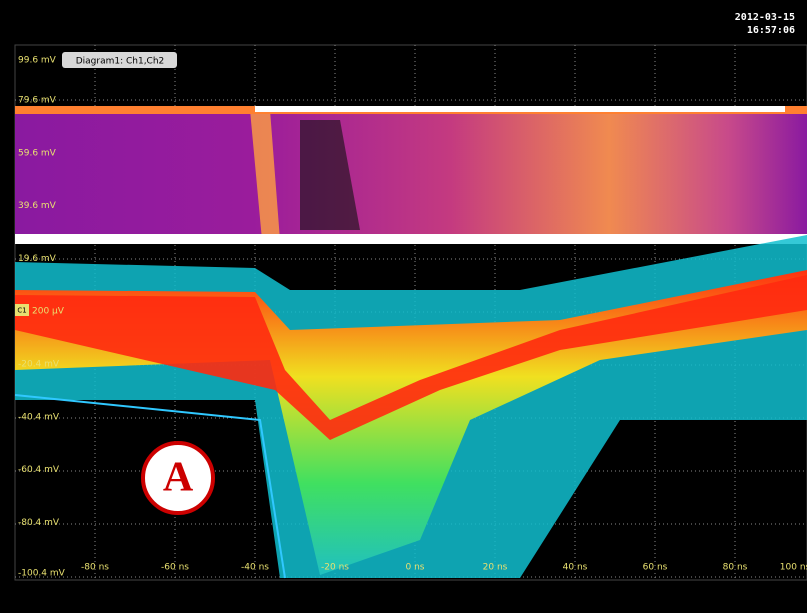 The height and width of the screenshot is (613, 807). Describe the element at coordinates (771, 30) in the screenshot. I see `time: 16:57:06` at that location.